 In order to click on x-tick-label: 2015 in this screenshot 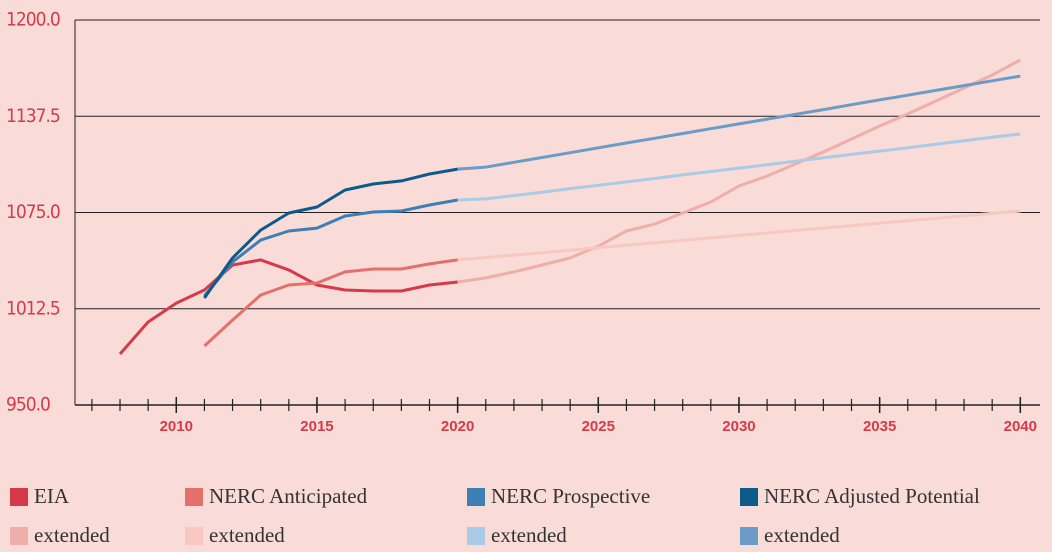, I will do `click(316, 426)`.